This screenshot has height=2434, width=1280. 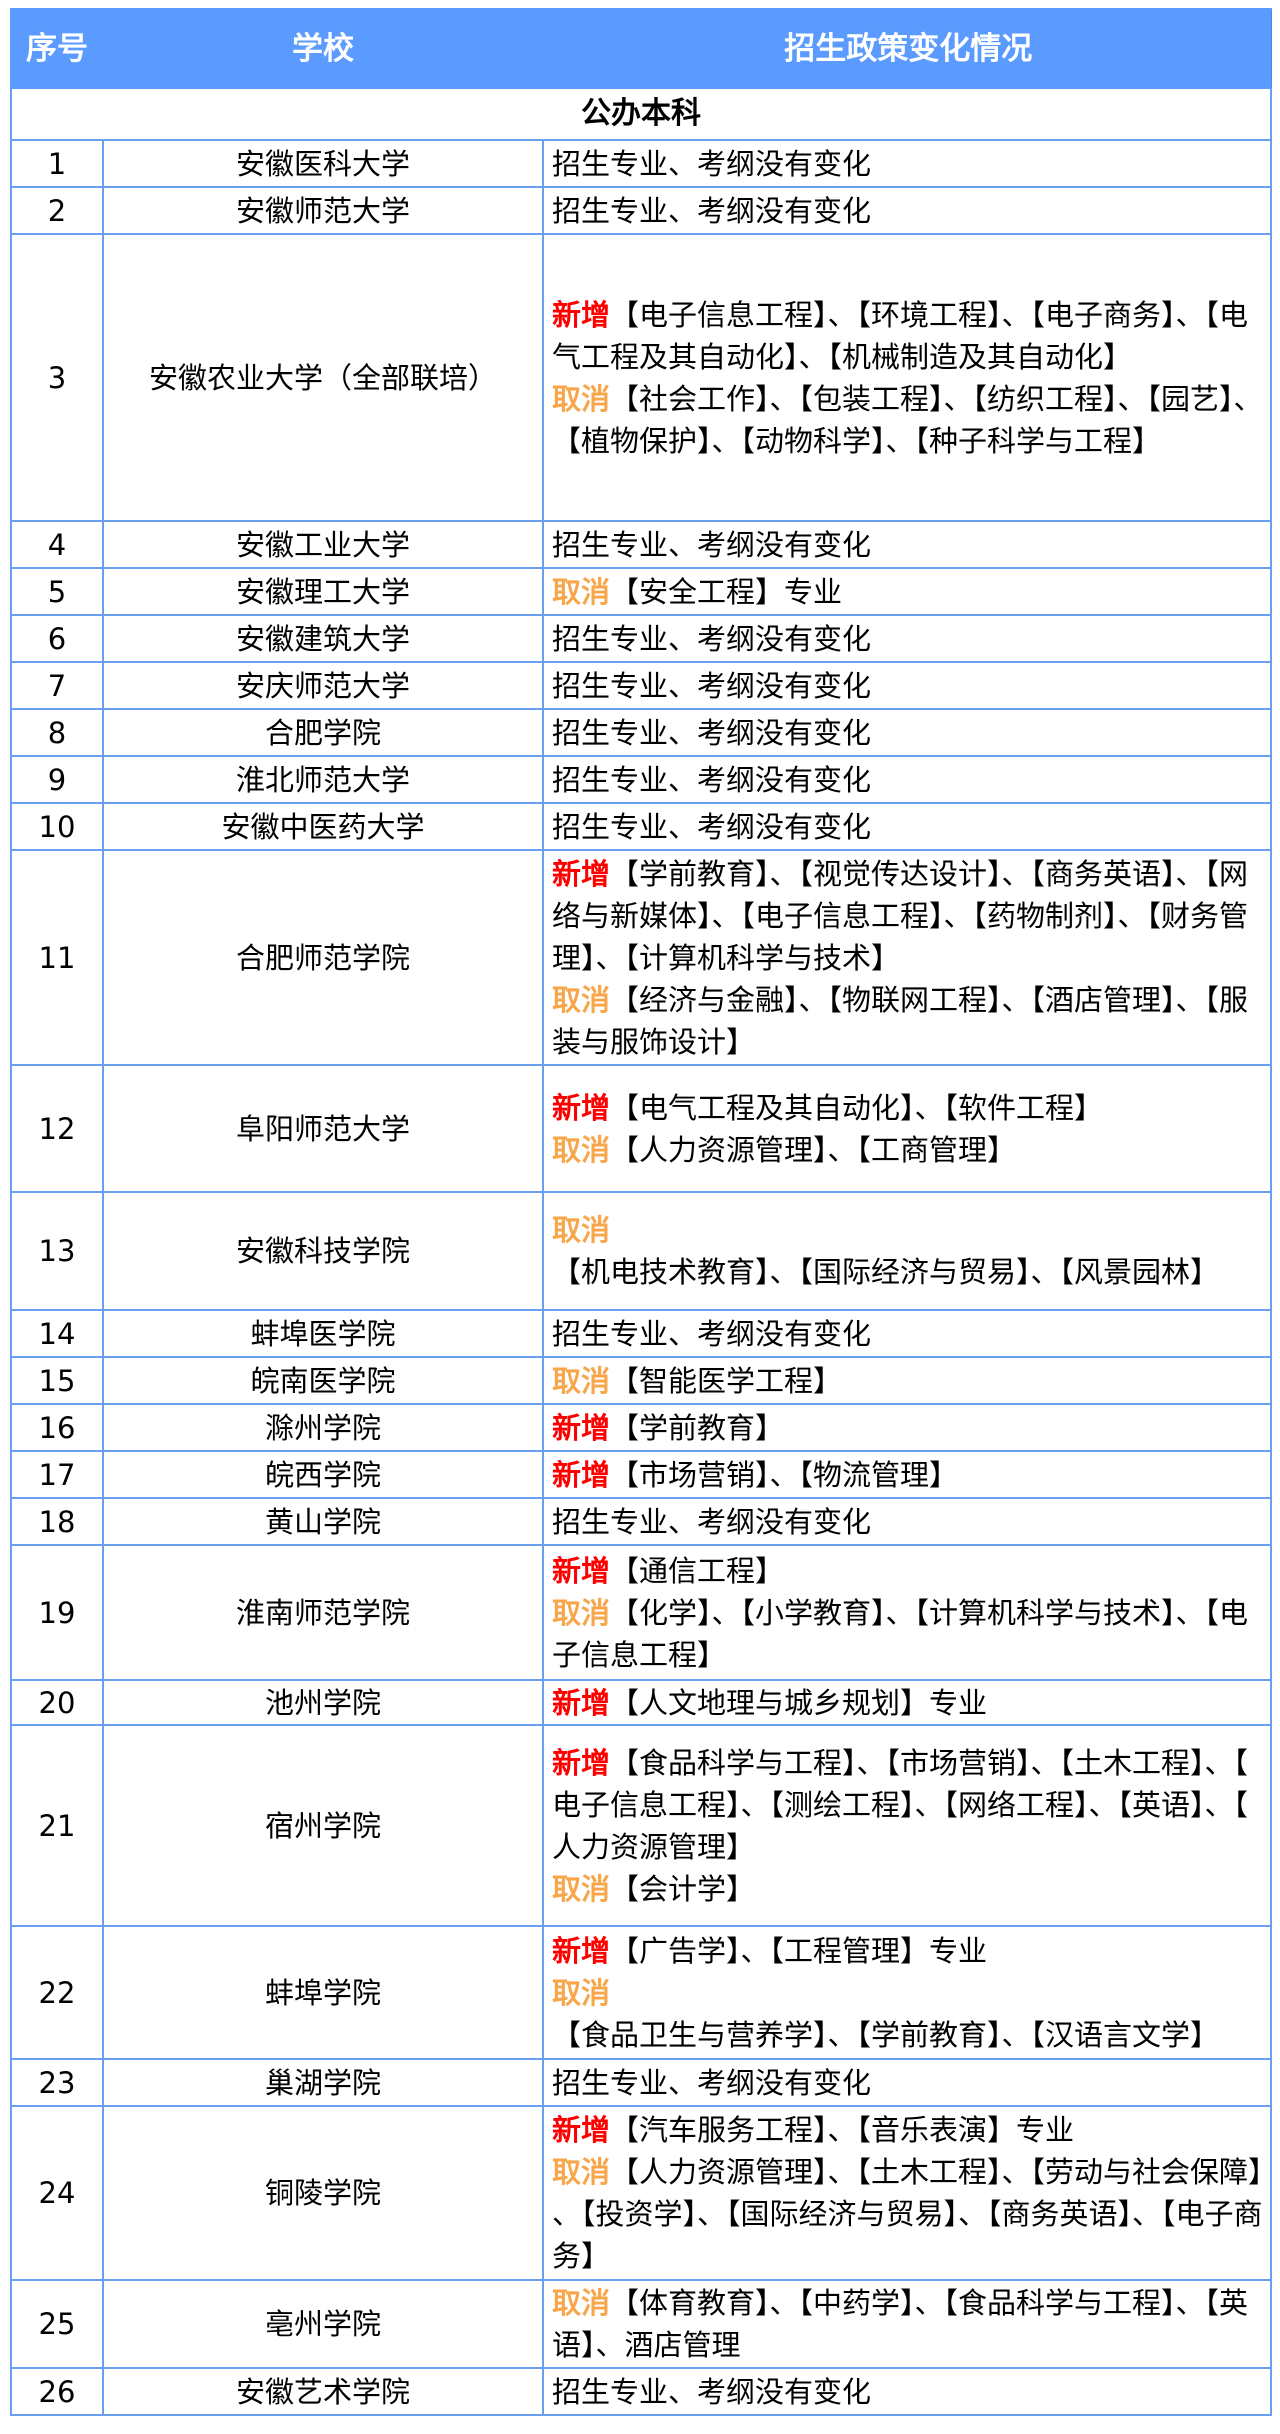 What do you see at coordinates (908, 592) in the screenshot?
I see `change-line: 取消【安全工程】专业` at bounding box center [908, 592].